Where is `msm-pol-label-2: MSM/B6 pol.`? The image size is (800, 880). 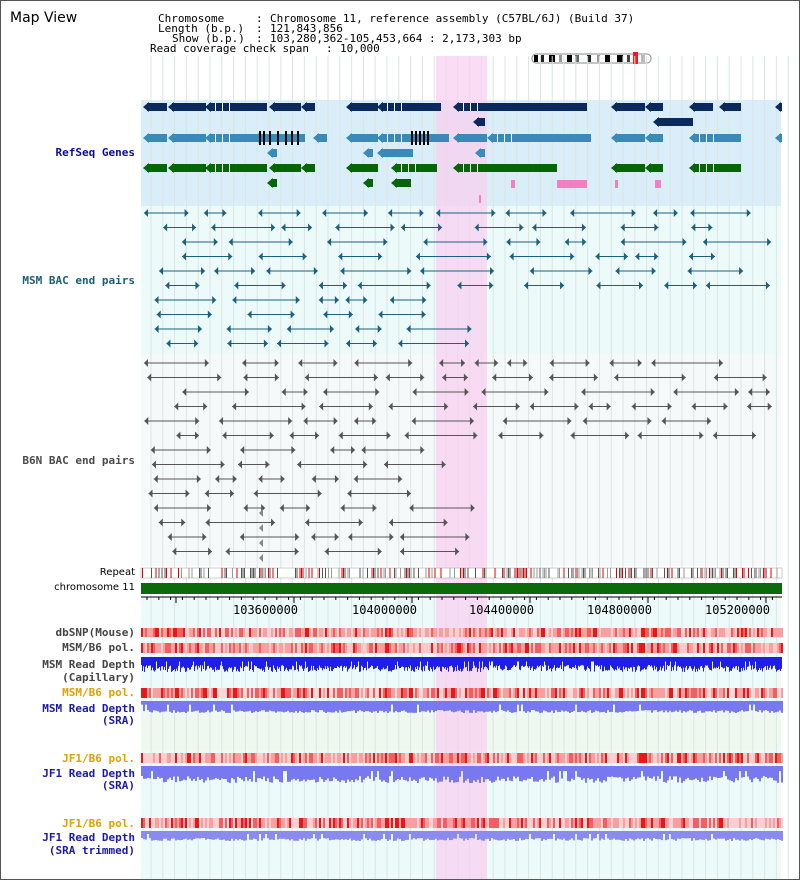 msm-pol-label-2: MSM/B6 pol. is located at coordinates (98, 692).